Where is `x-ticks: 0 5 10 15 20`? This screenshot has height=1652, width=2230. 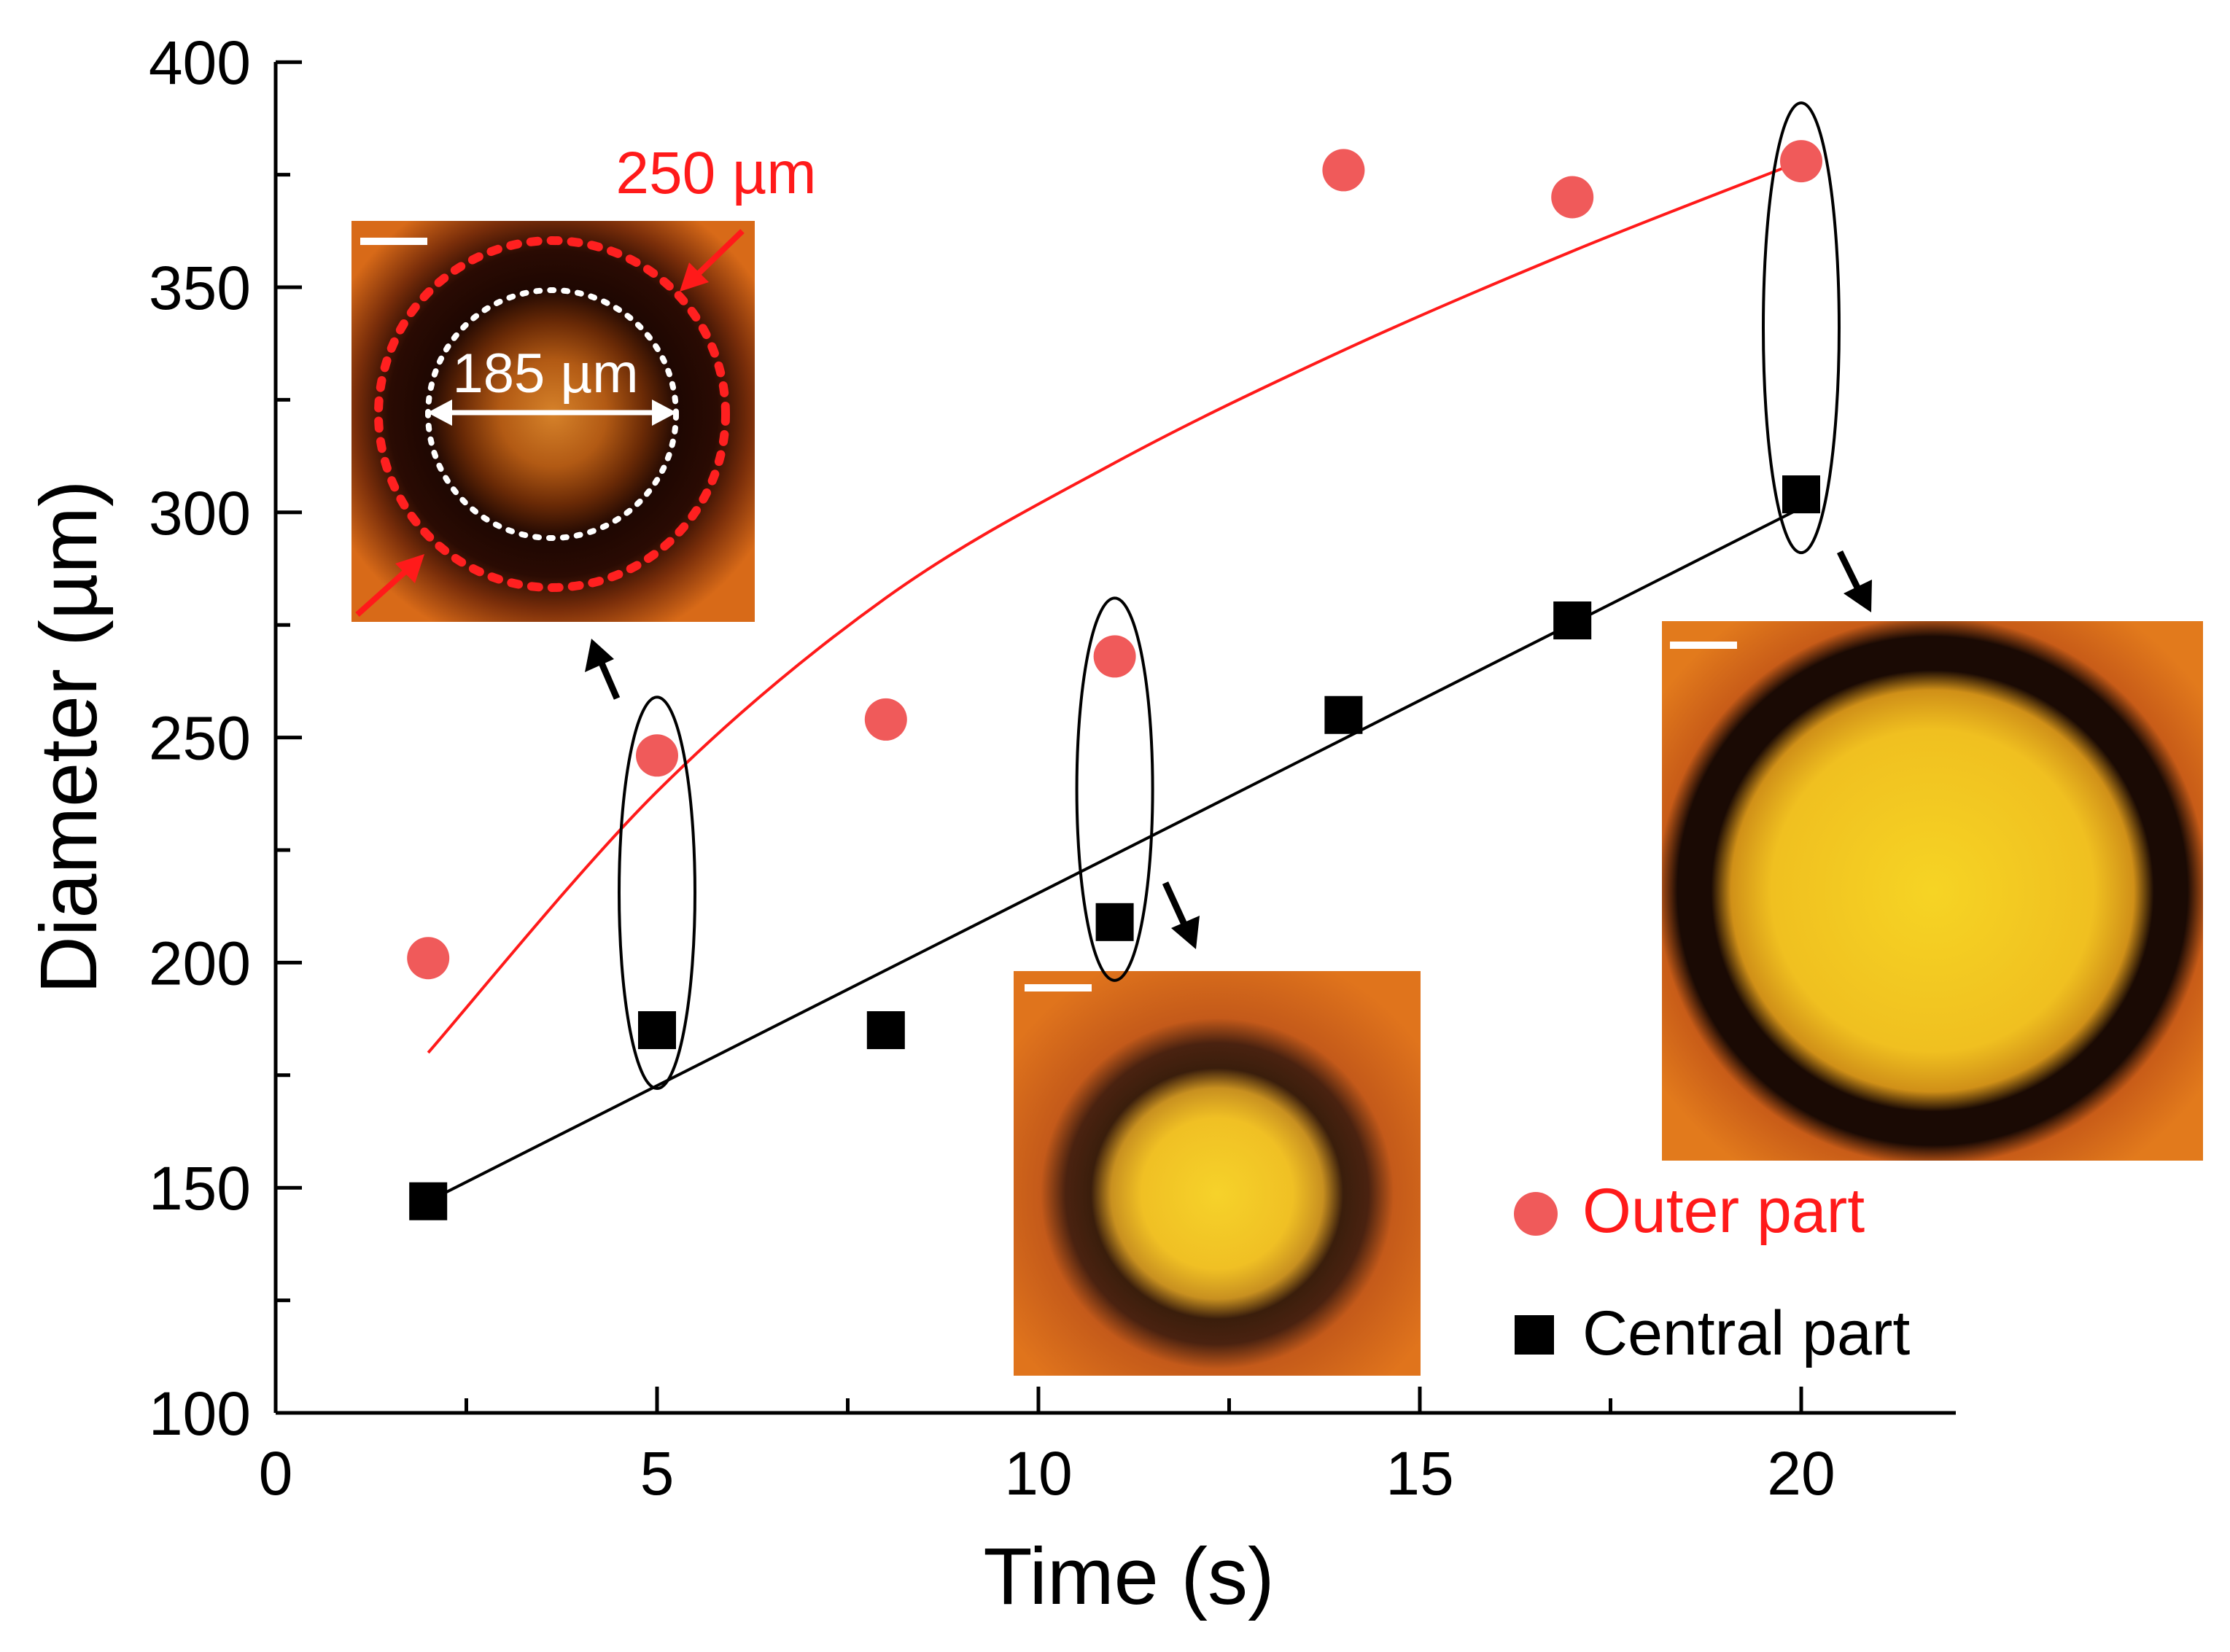 x-ticks: 0 5 10 15 20 is located at coordinates (1047, 1447).